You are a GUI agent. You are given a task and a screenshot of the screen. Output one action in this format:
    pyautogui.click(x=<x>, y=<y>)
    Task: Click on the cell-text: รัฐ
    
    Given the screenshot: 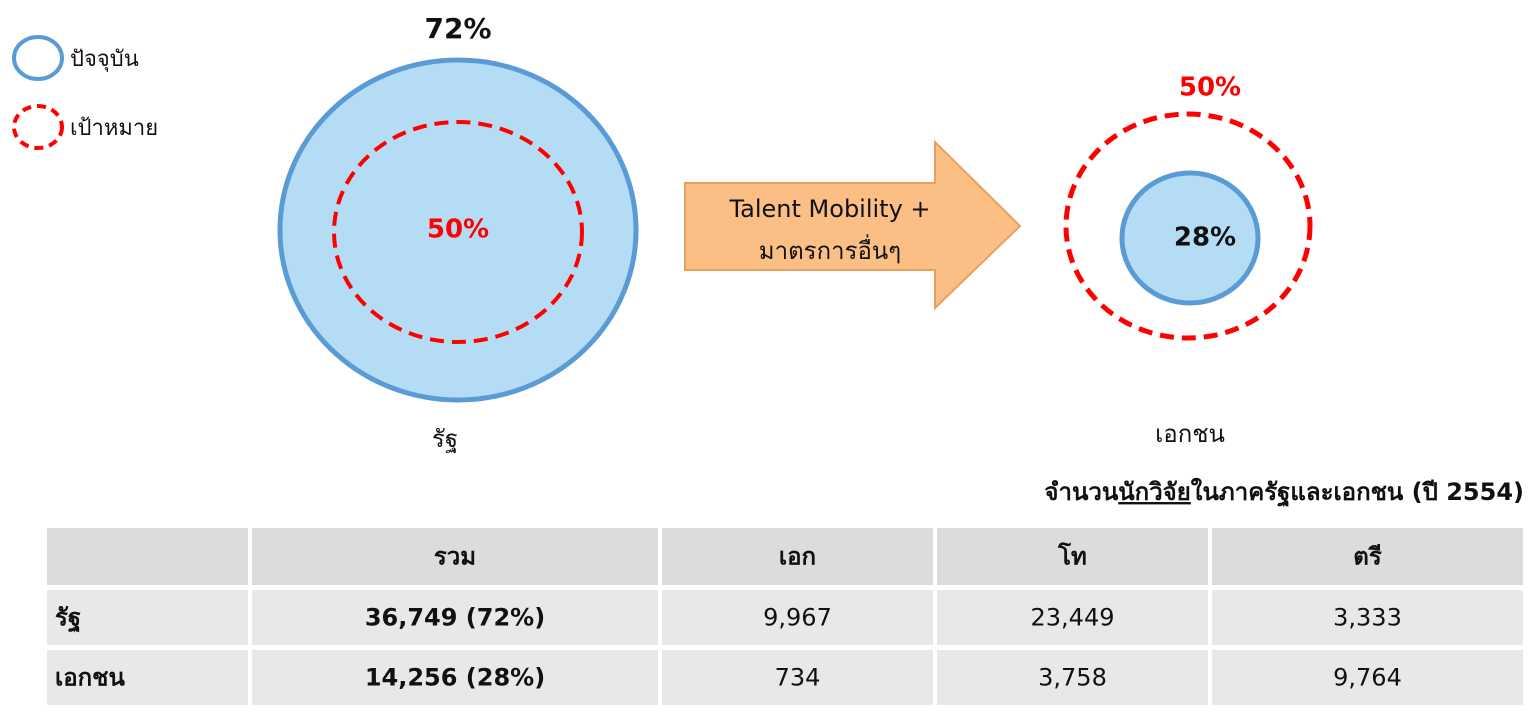 What is the action you would take?
    pyautogui.click(x=68, y=619)
    